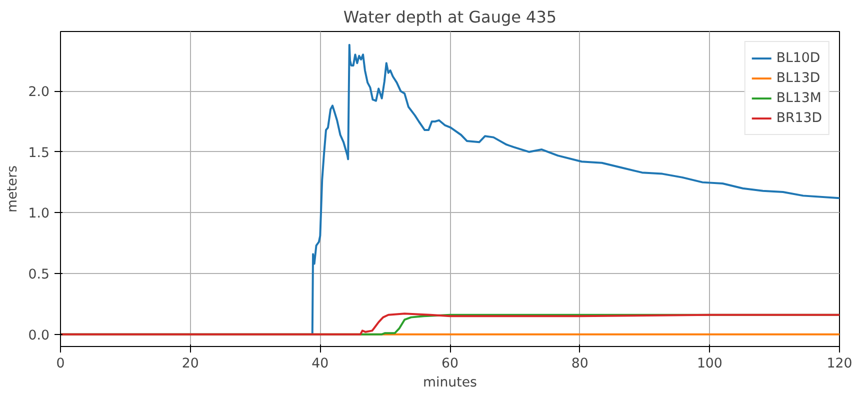 Image resolution: width=859 pixels, height=393 pixels. Describe the element at coordinates (39, 275) in the screenshot. I see `y-tick-label: 0.5` at that location.